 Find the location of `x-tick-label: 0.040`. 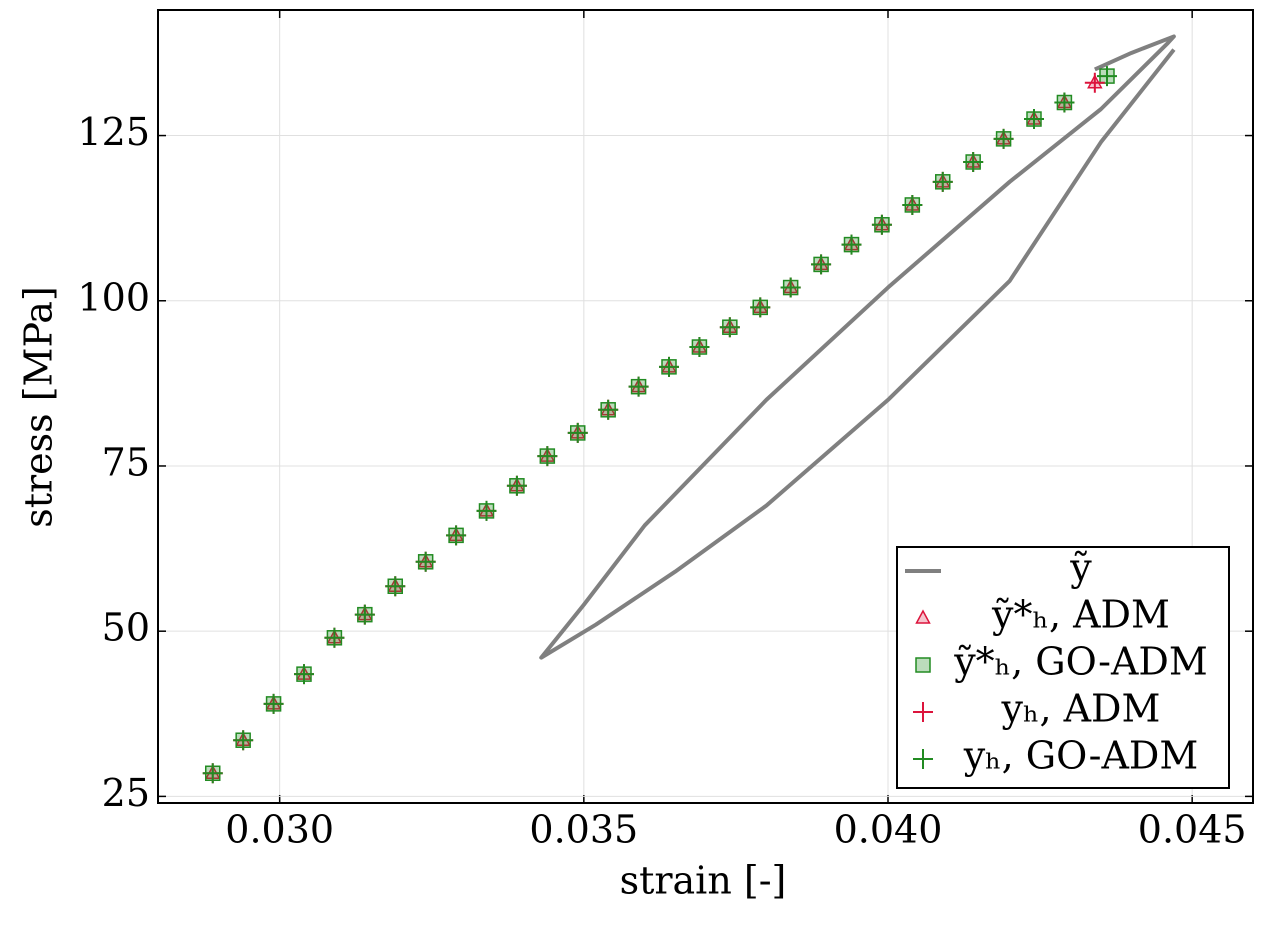

x-tick-label: 0.040 is located at coordinates (888, 830).